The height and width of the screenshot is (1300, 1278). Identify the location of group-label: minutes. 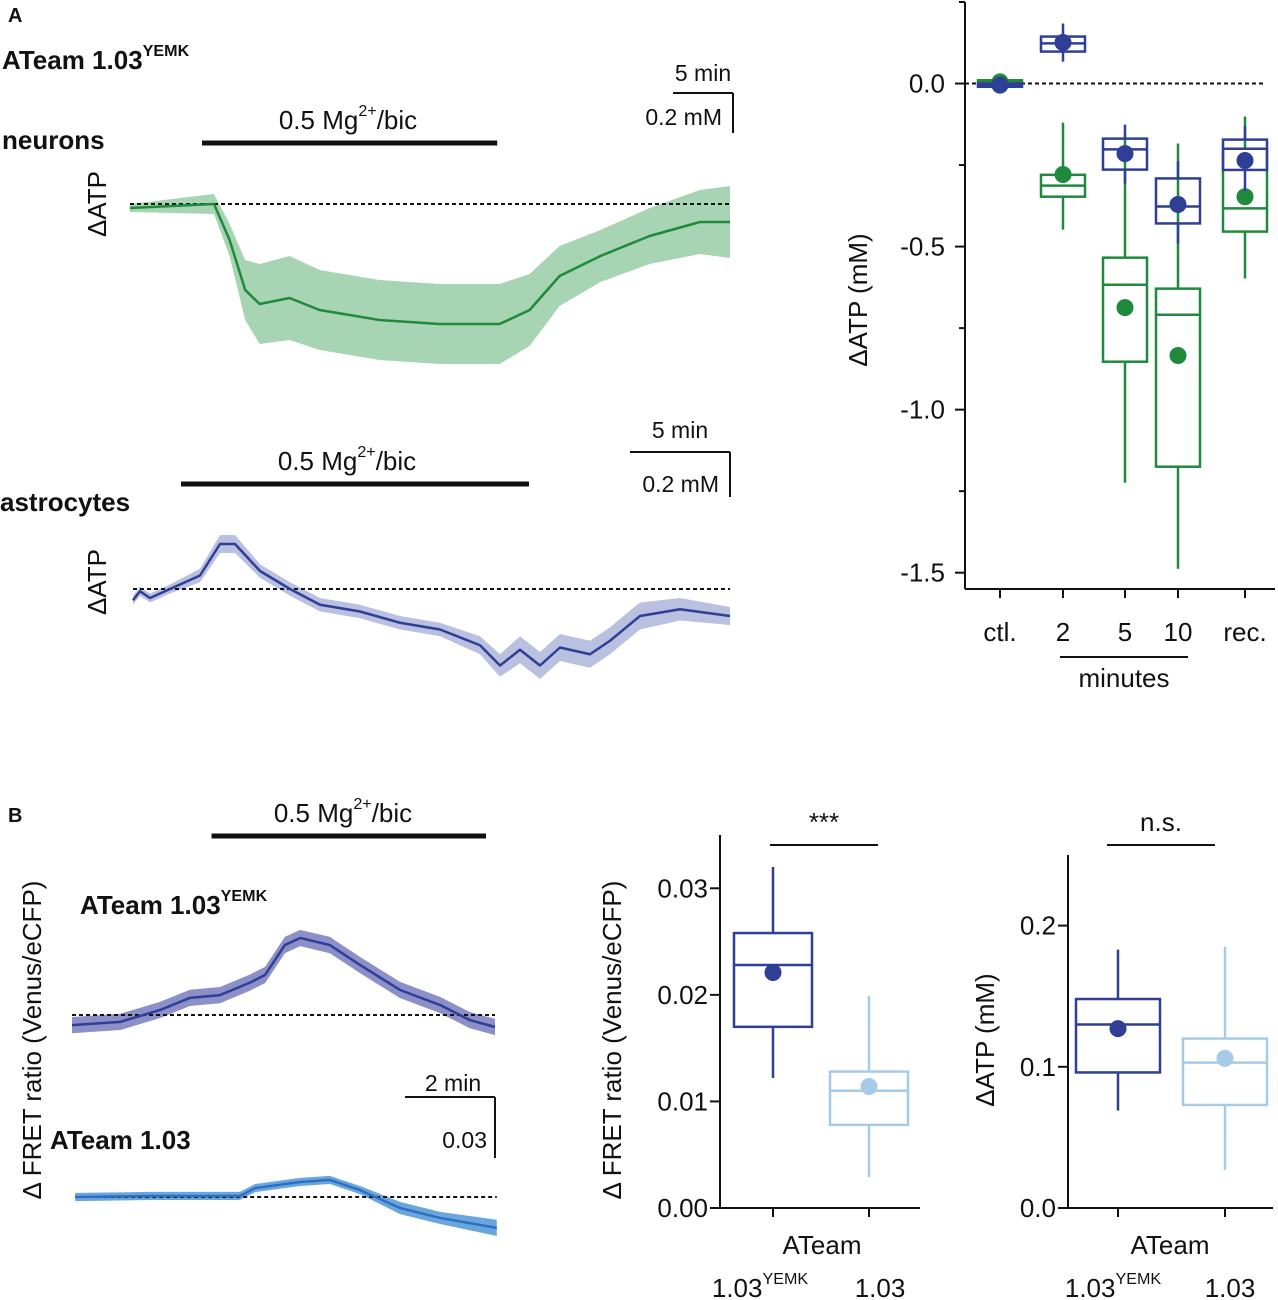
(1123, 678).